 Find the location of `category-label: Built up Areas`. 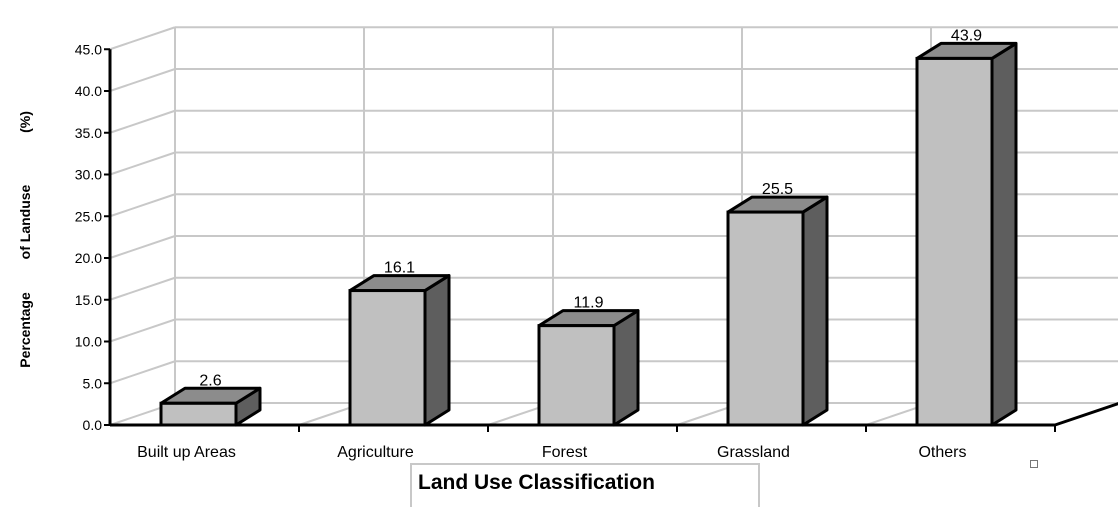

category-label: Built up Areas is located at coordinates (186, 452).